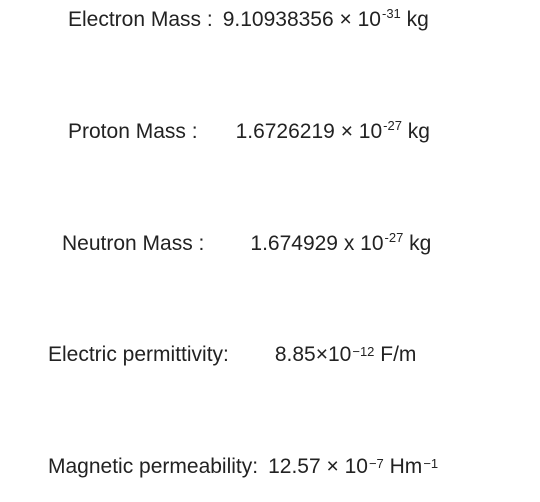 This screenshot has width=540, height=502. What do you see at coordinates (140, 19) in the screenshot?
I see `electron-mass-label: Electron Mass :` at bounding box center [140, 19].